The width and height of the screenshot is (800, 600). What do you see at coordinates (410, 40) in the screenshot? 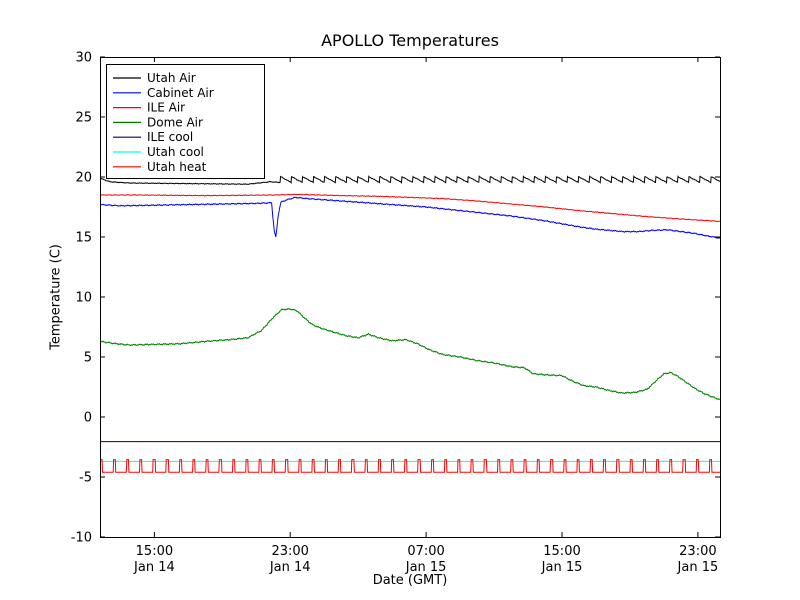
I see `chart-title: APOLLO Temperatures` at bounding box center [410, 40].